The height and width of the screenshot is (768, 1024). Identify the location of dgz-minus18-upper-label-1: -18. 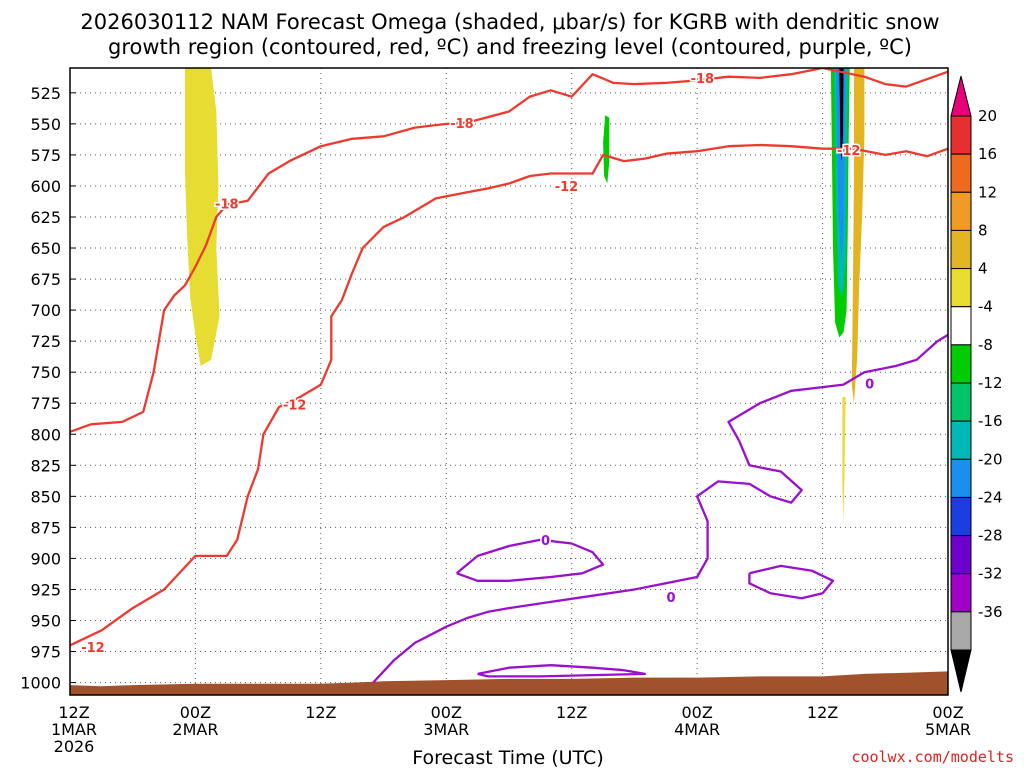
(462, 124).